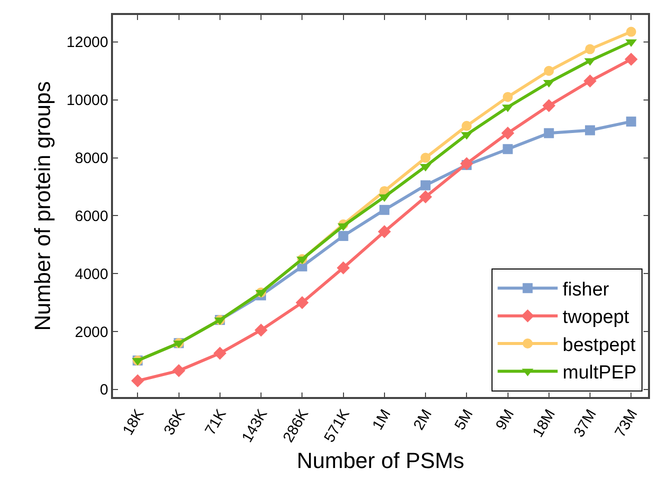 Image resolution: width=653 pixels, height=482 pixels. What do you see at coordinates (42, 206) in the screenshot?
I see `y-axis-title: Number of protein groups` at bounding box center [42, 206].